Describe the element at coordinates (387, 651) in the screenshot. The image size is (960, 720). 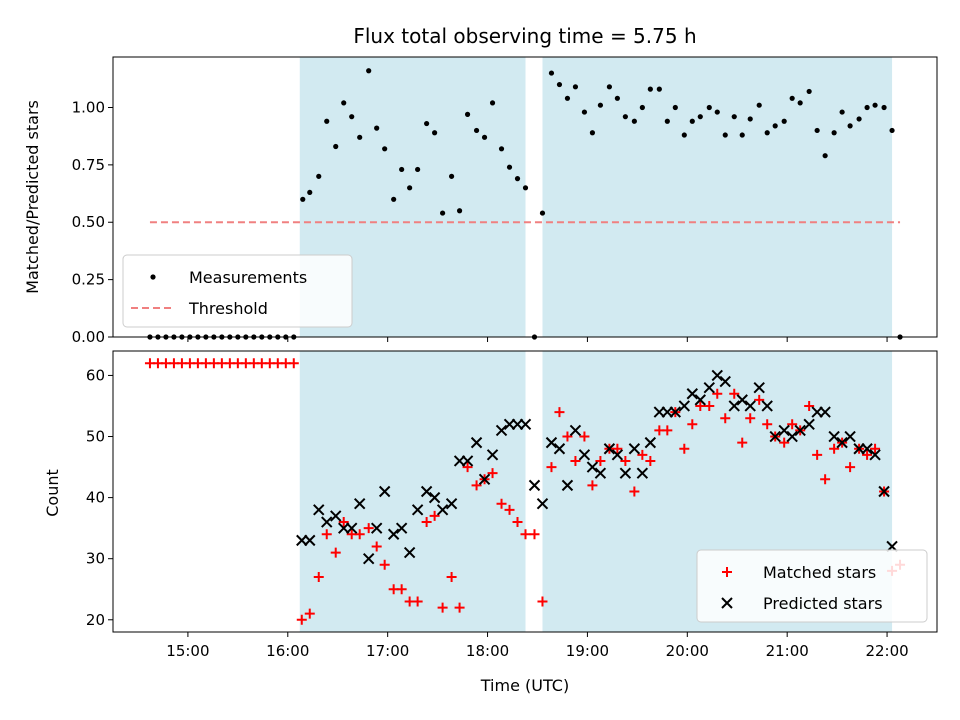
I see `x-tick-label: 17:00` at that location.